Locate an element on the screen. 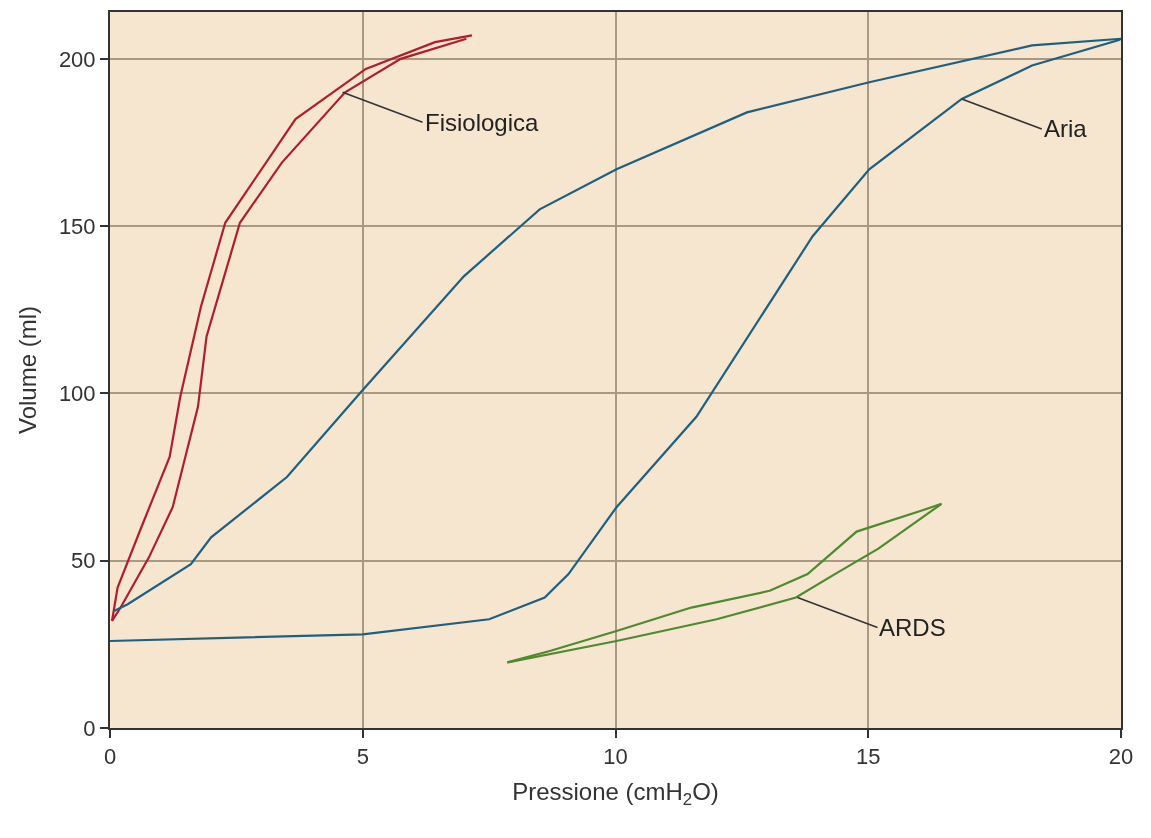 The height and width of the screenshot is (838, 1151). y-axis-title: Volume (ml) is located at coordinates (28, 370).